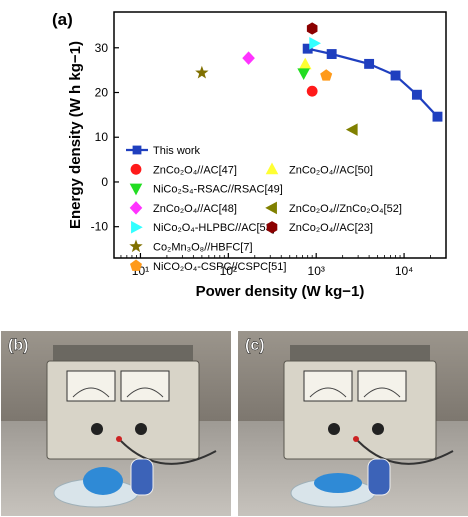  Describe the element at coordinates (75, 135) in the screenshot. I see `y-axis-label: Energy density (W h kg−1)` at that location.